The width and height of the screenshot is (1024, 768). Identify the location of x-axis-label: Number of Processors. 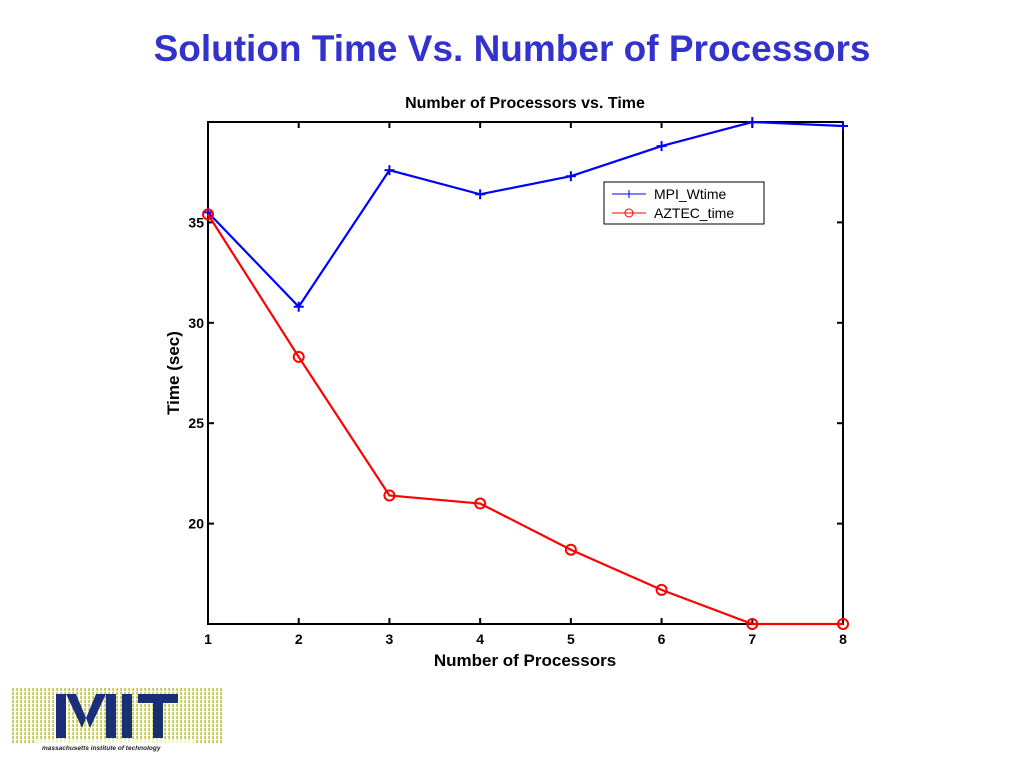
(525, 660).